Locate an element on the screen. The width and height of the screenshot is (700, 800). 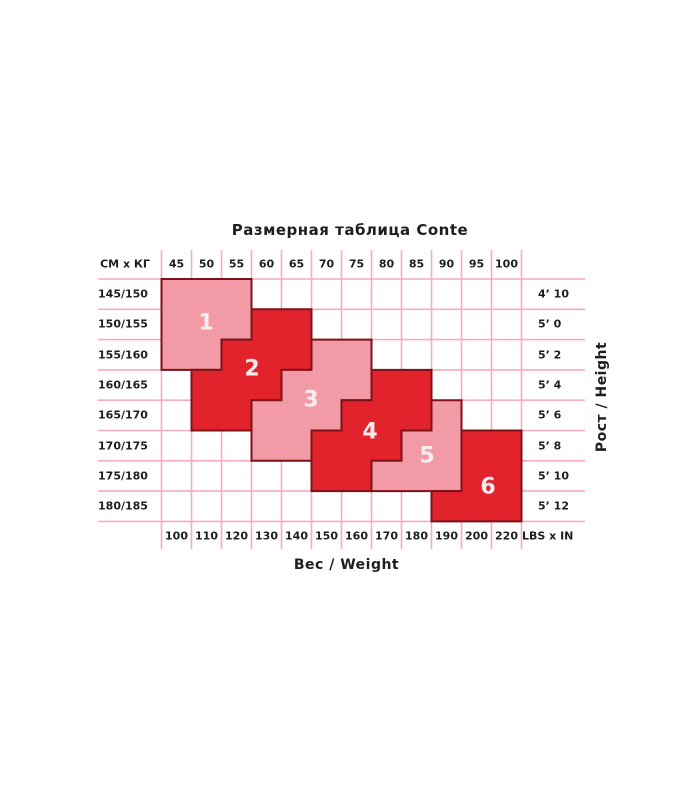
height-ftin-tick: 5’ 4 is located at coordinates (550, 385).